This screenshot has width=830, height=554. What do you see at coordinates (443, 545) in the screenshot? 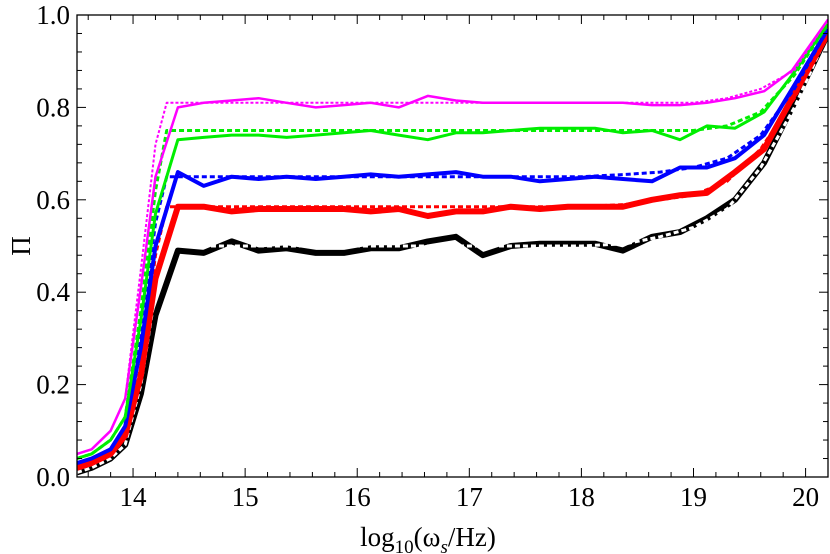
I see `x-axis-title-sub2: s` at bounding box center [443, 545].